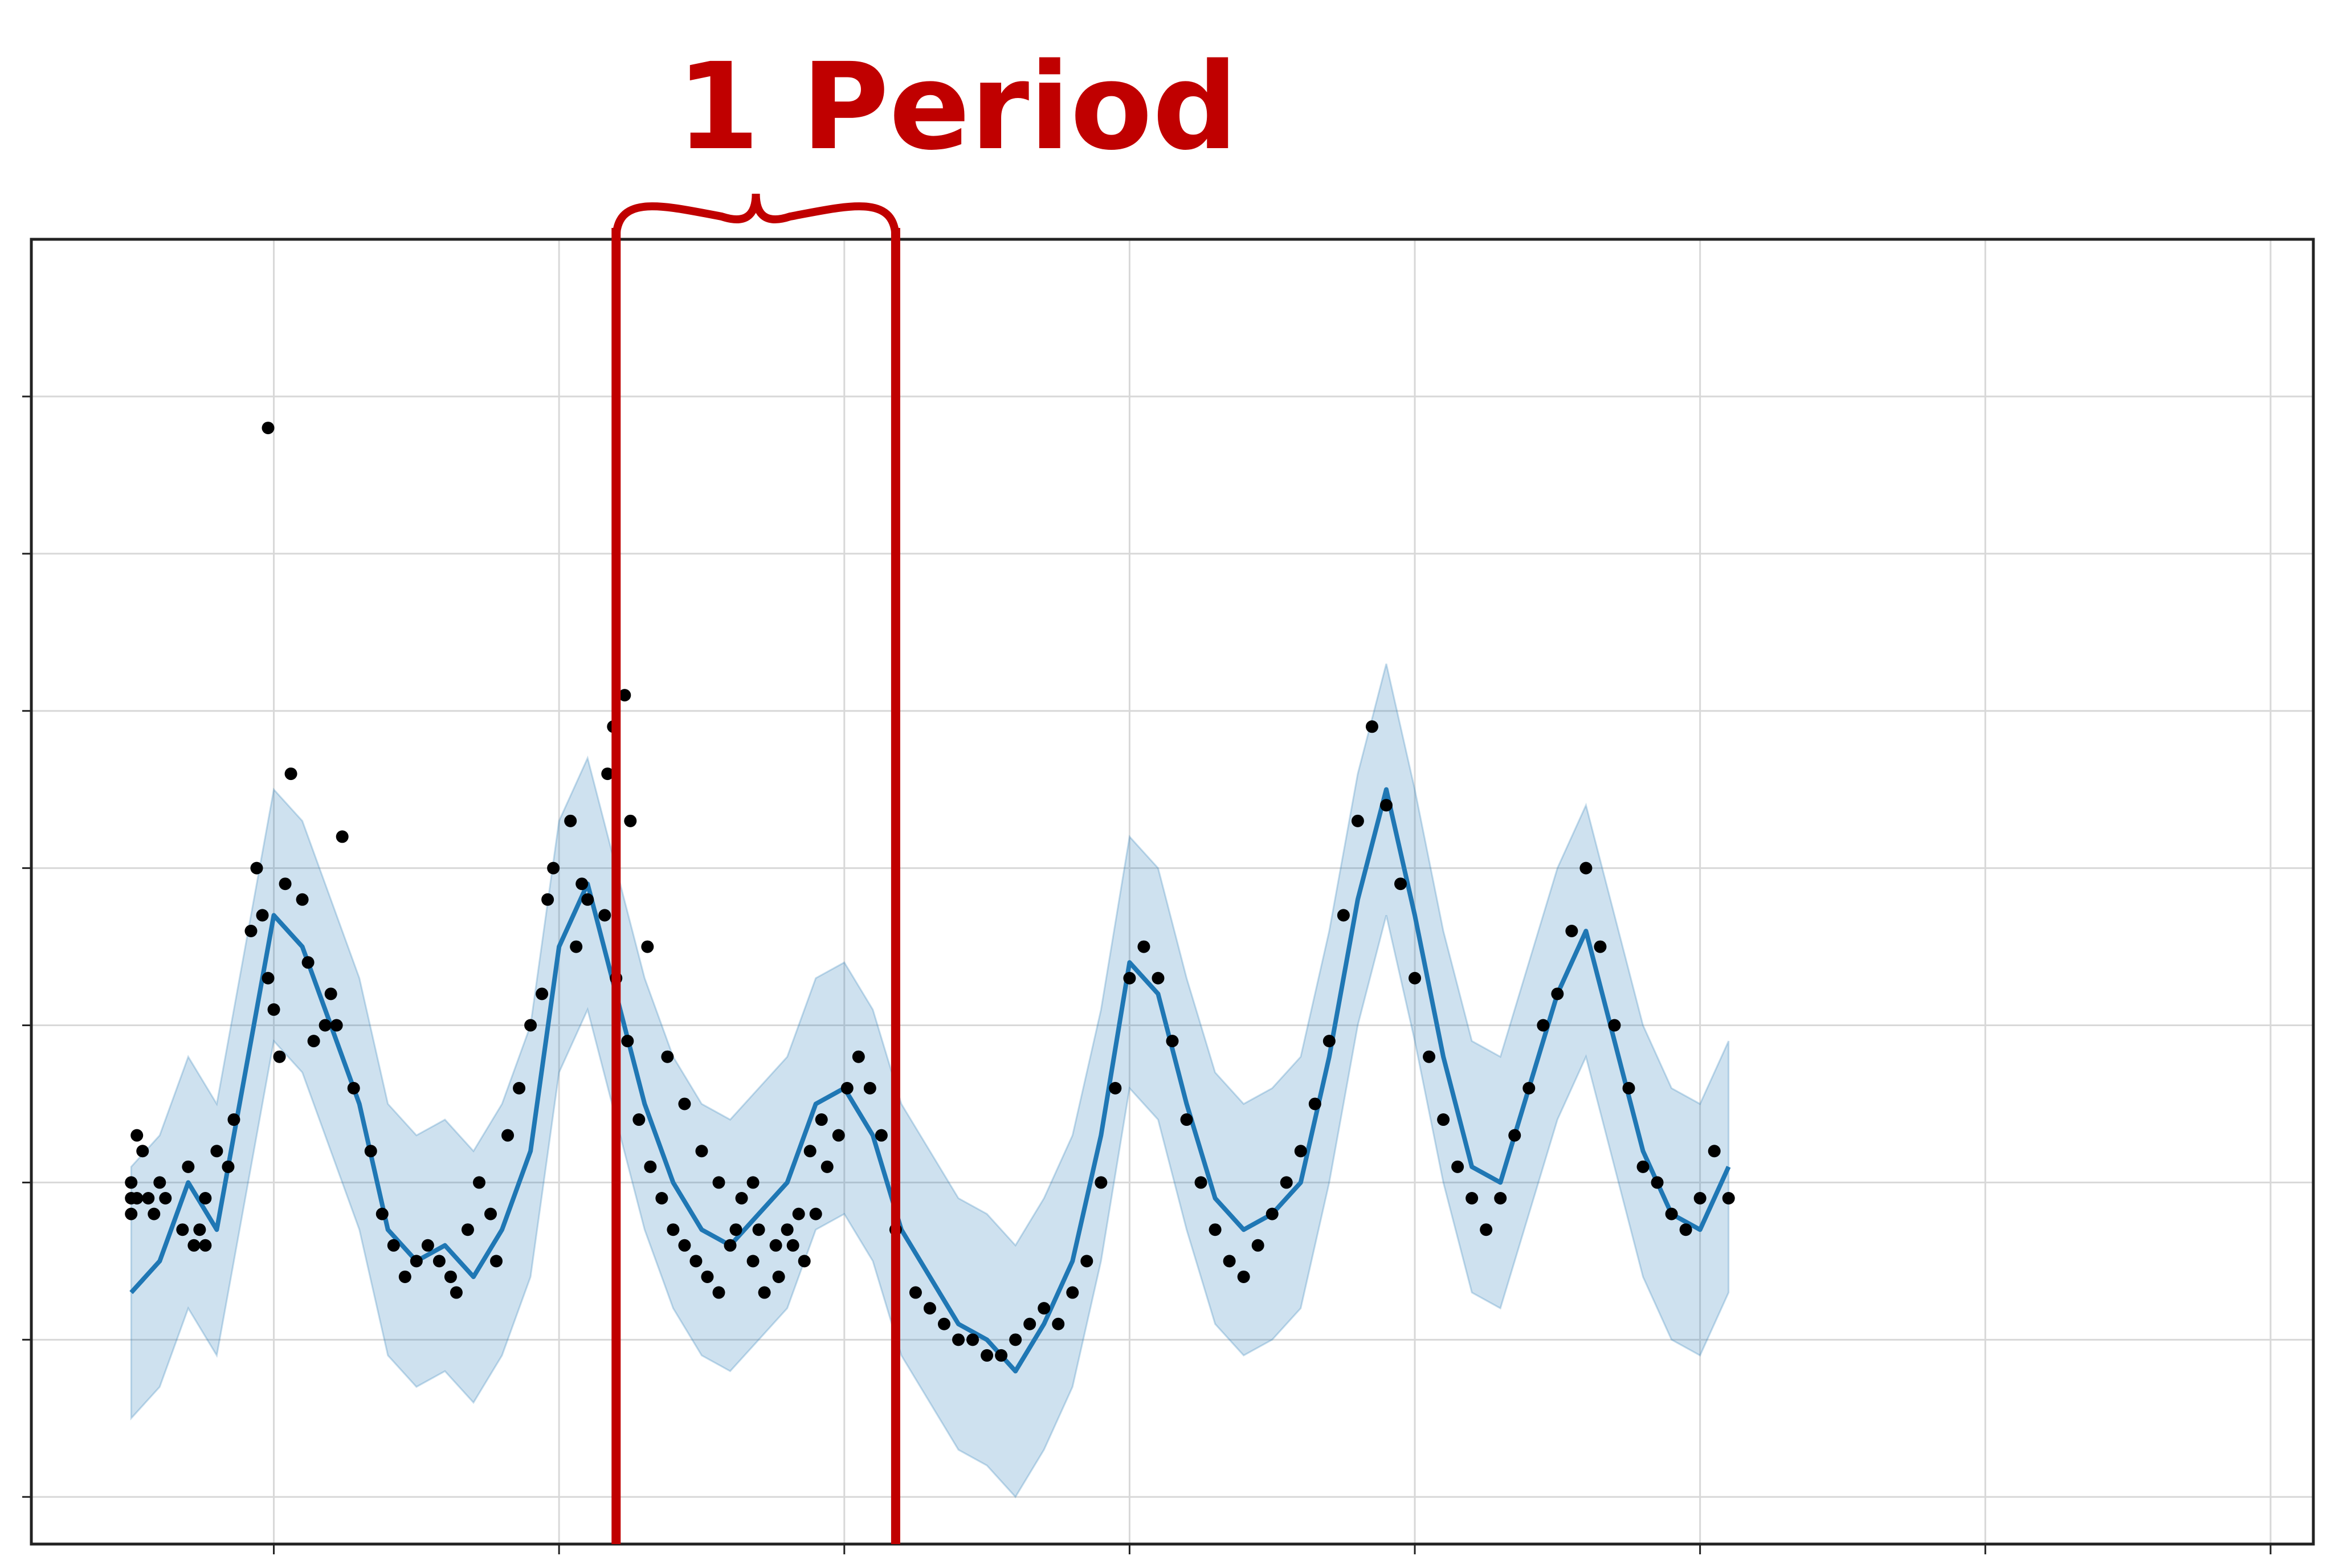 The width and height of the screenshot is (2335, 1568). What do you see at coordinates (756, 218) in the screenshot?
I see `period-brace` at bounding box center [756, 218].